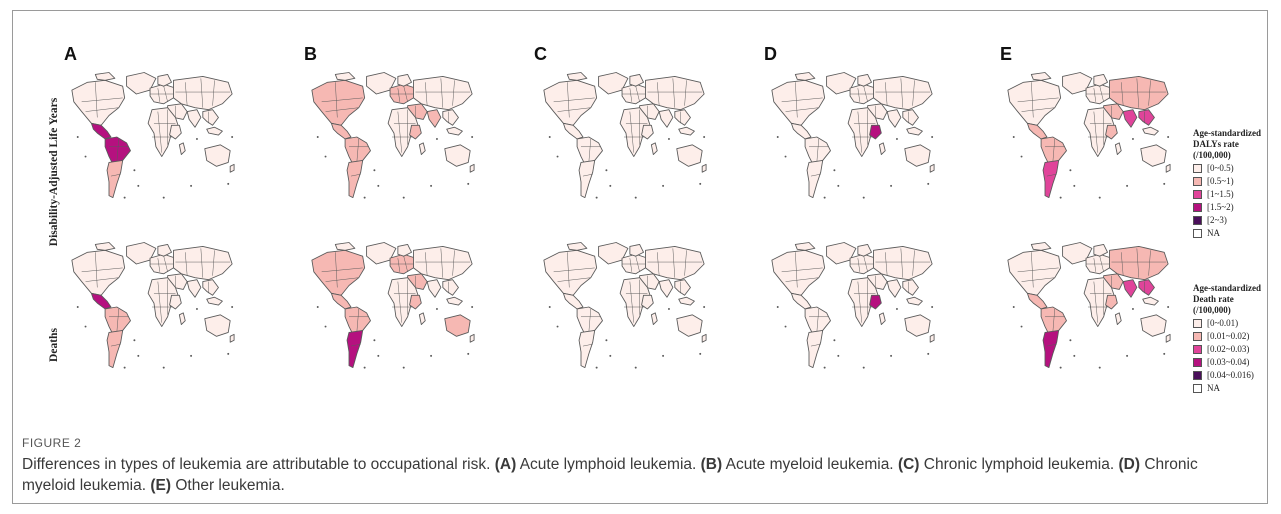 This screenshot has height=514, width=1281. Describe the element at coordinates (853, 135) in the screenshot. I see `world-map-d-dalys` at that location.